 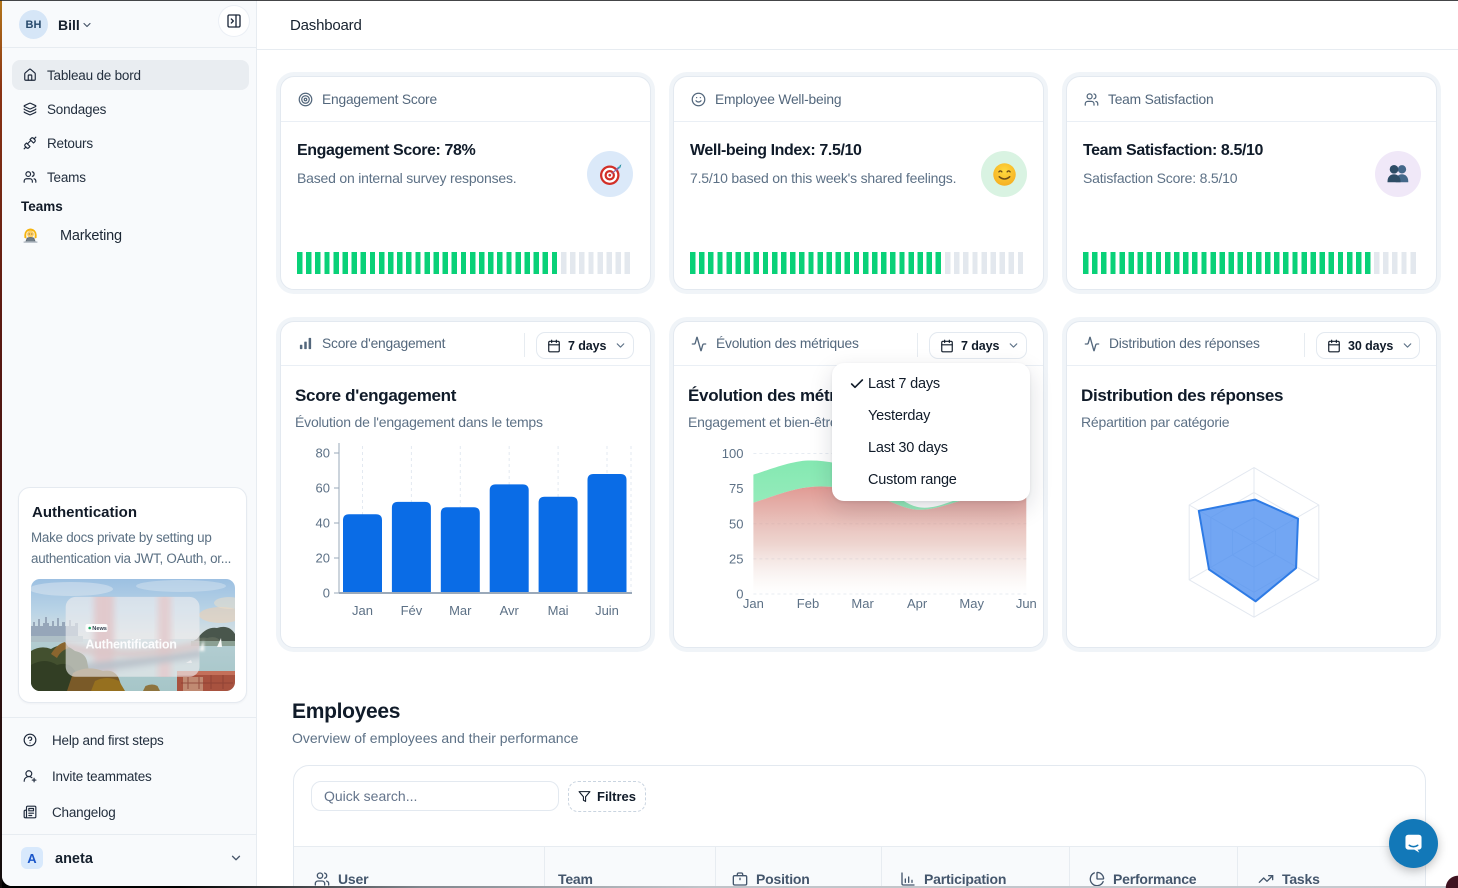 What do you see at coordinates (558, 610) in the screenshot?
I see `svg-text: Mai` at bounding box center [558, 610].